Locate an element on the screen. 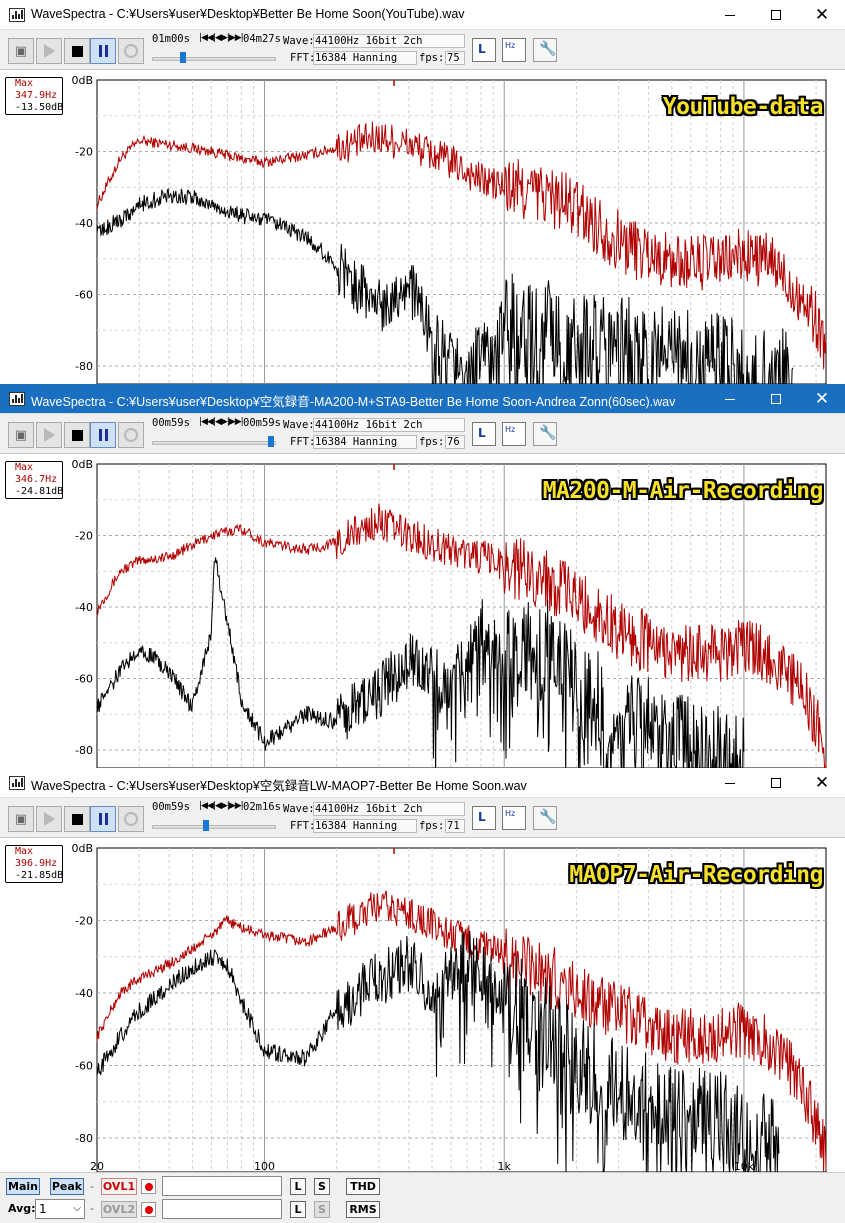  max-level: -21.85dB is located at coordinates (39, 875).